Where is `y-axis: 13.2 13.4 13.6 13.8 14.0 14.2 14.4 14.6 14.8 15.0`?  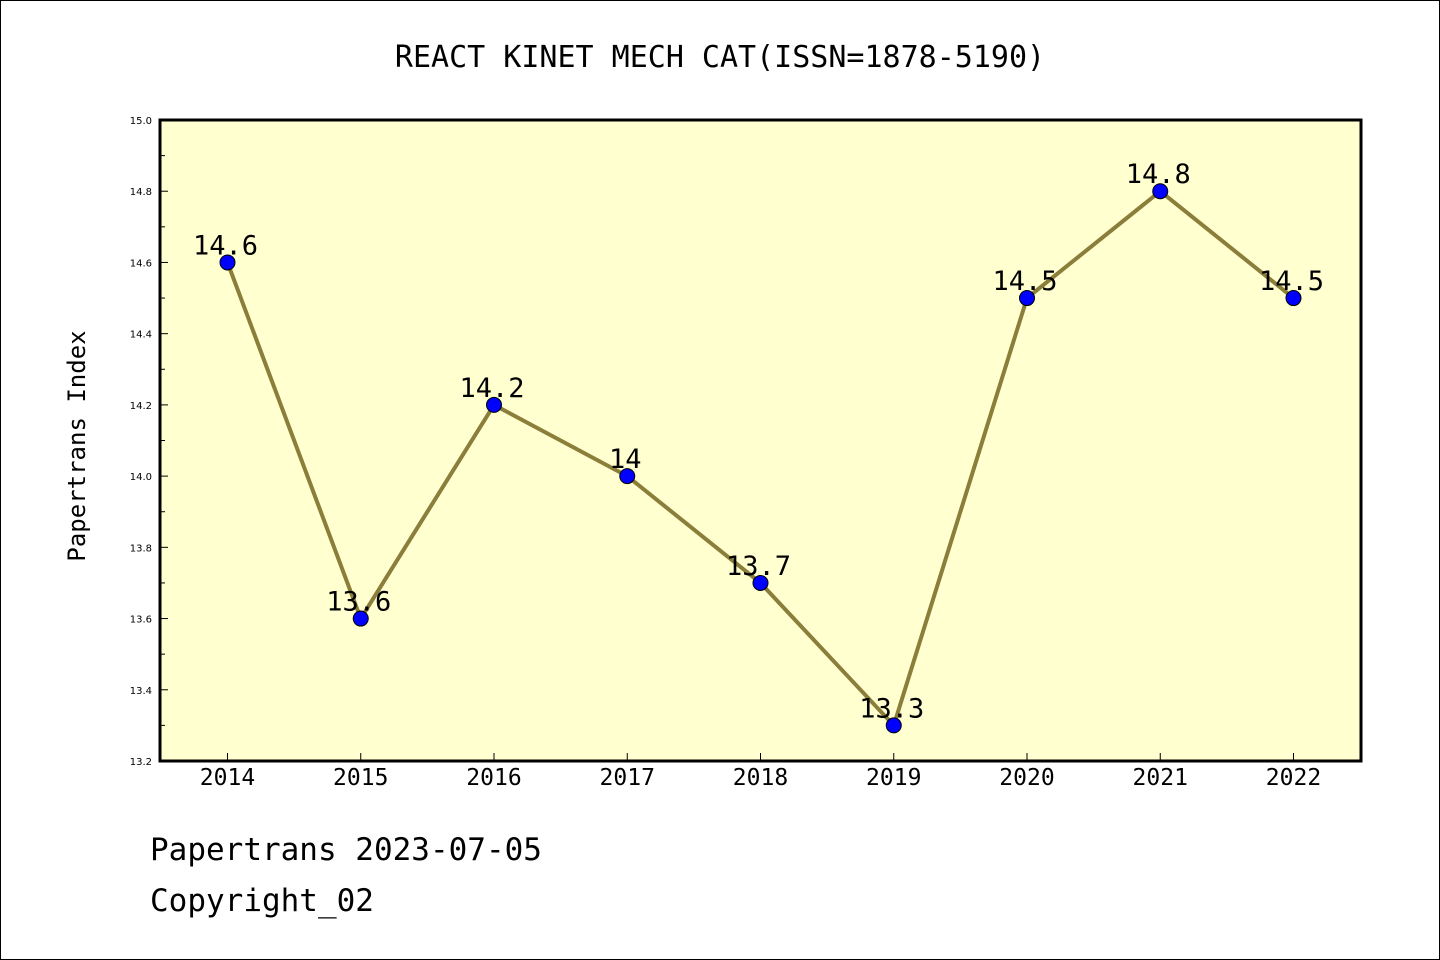
y-axis: 13.2 13.4 13.6 13.8 14.0 14.2 14.4 14.6 14.8 15.0 is located at coordinates (149, 442).